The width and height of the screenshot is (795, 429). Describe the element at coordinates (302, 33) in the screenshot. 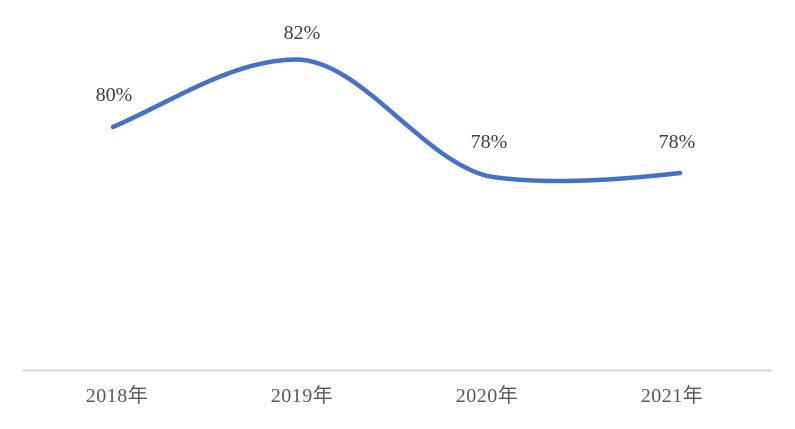

I see `data-label-2019: 82%` at that location.